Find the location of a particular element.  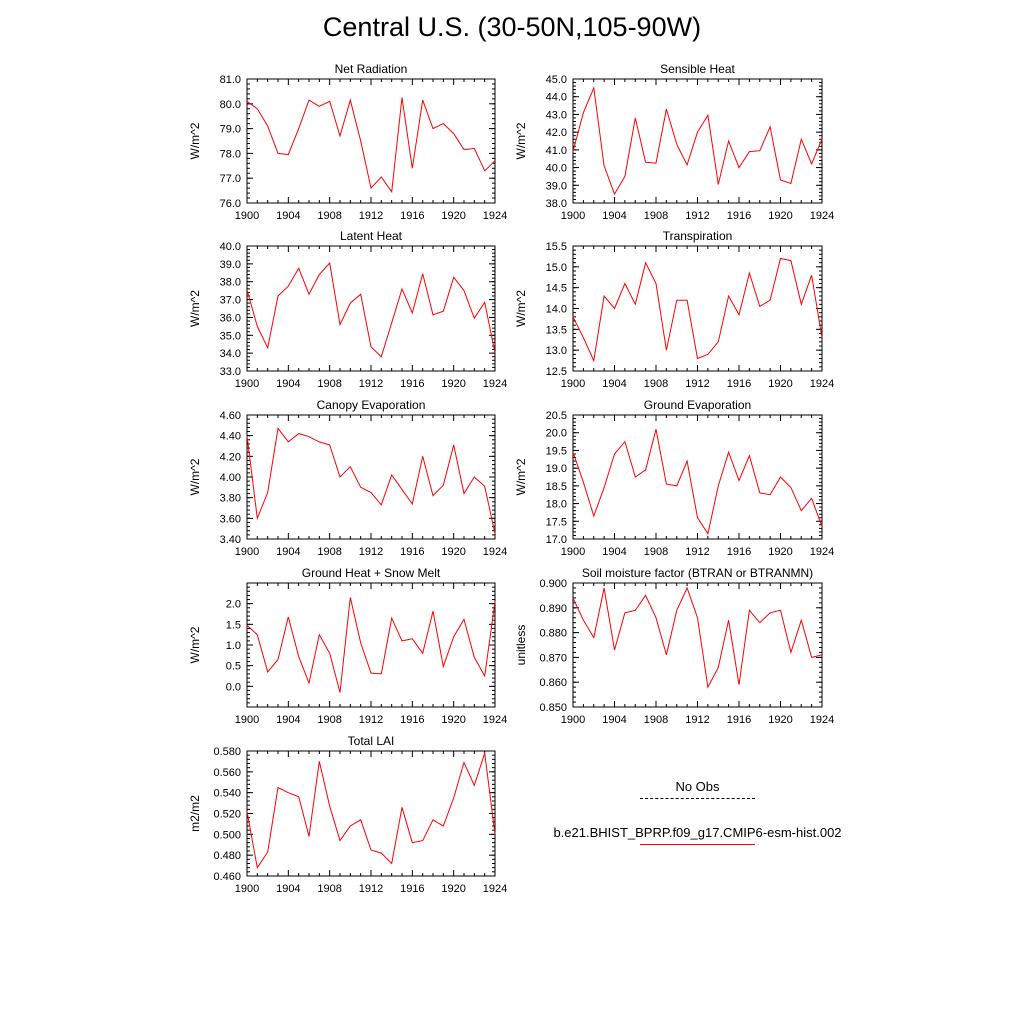

y-tick-label: 3.40 is located at coordinates (230, 540).